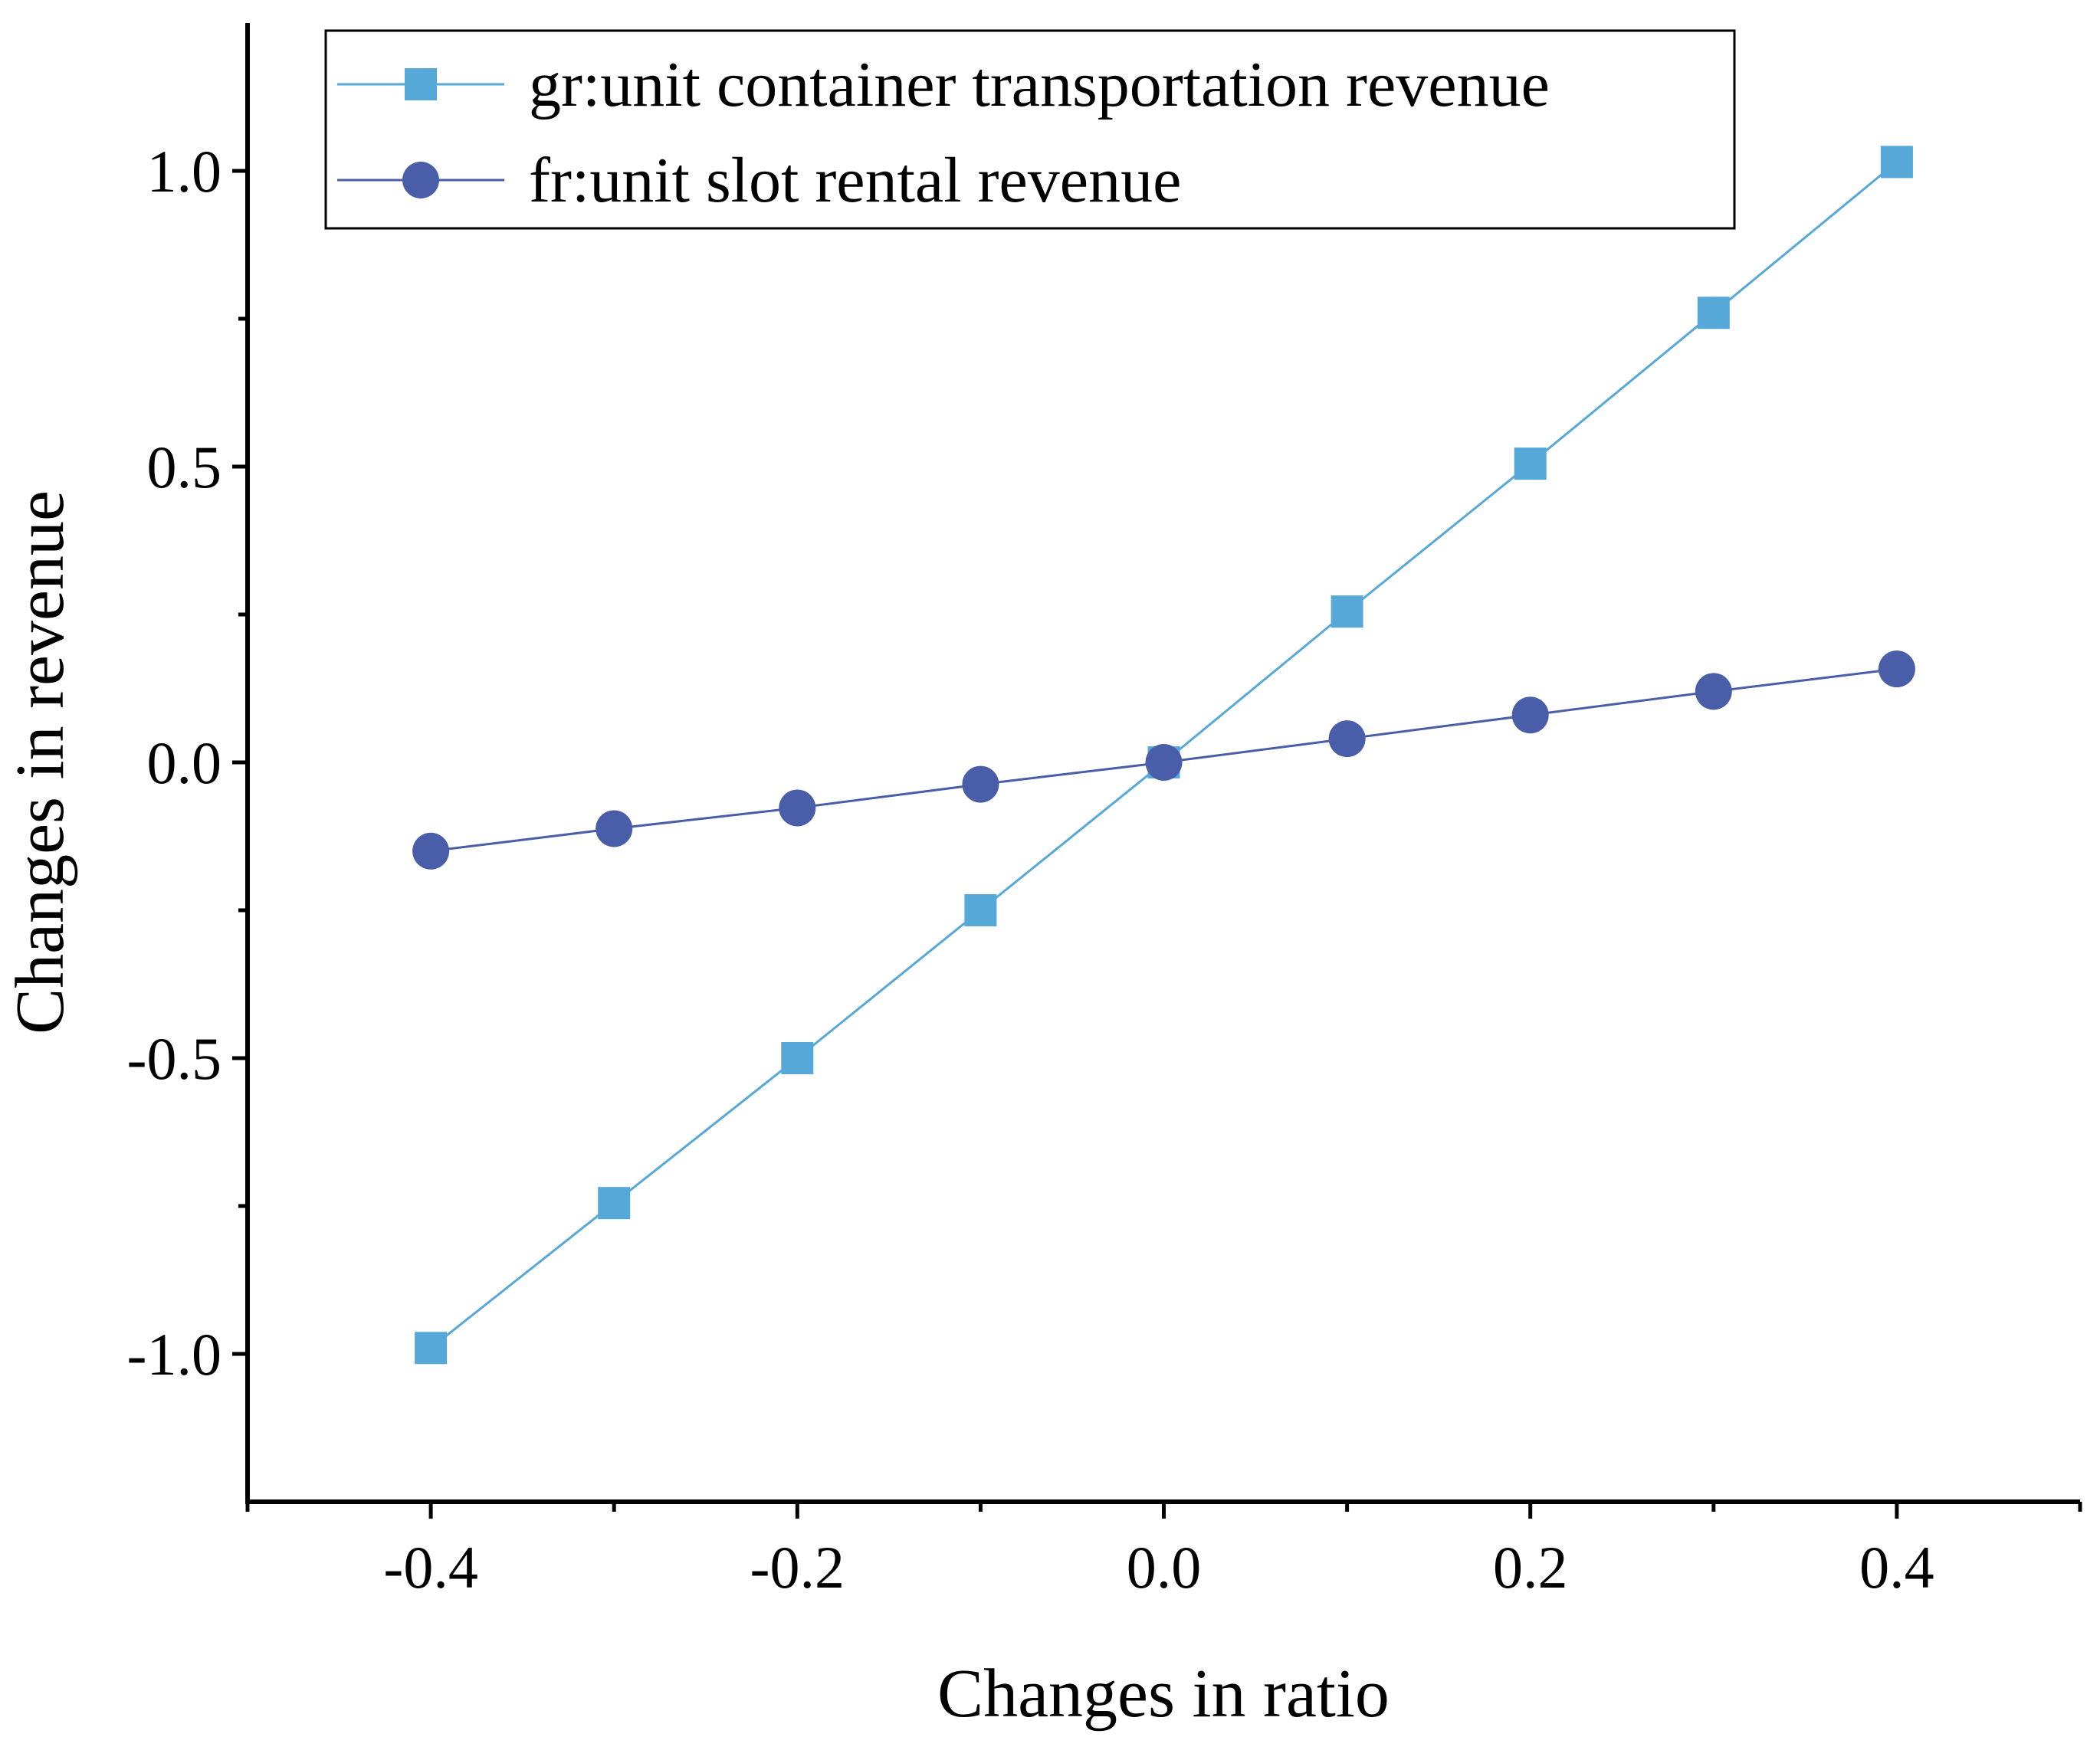  I want to click on x-tick-label: -0.2, so click(797, 1567).